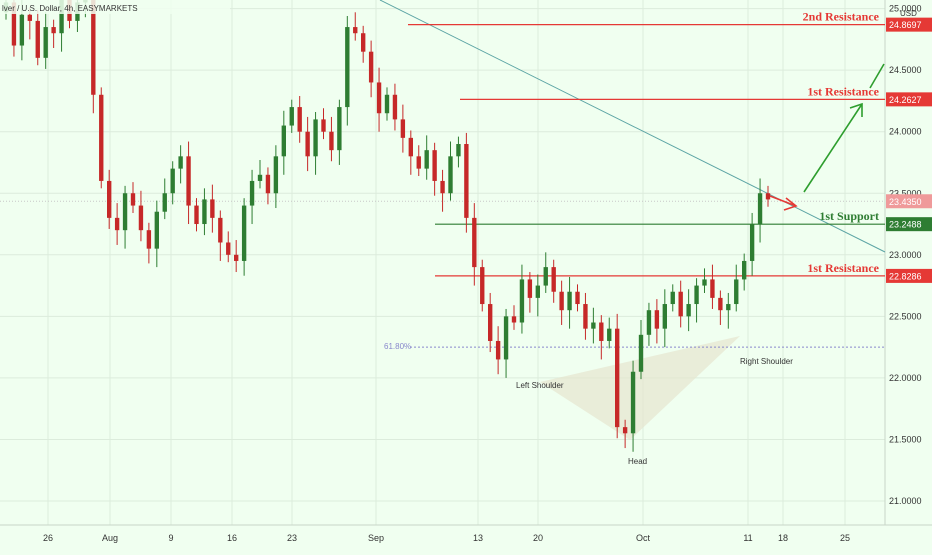  What do you see at coordinates (170, 538) in the screenshot?
I see `x-tick-label: 9` at bounding box center [170, 538].